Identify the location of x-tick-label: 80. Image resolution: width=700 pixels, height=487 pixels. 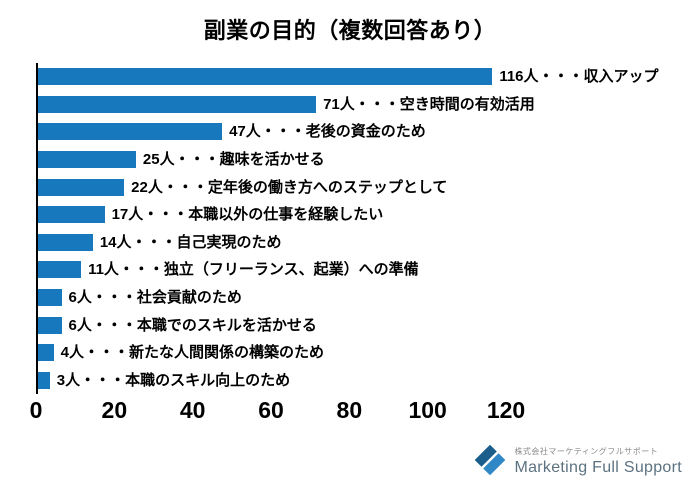
(349, 410).